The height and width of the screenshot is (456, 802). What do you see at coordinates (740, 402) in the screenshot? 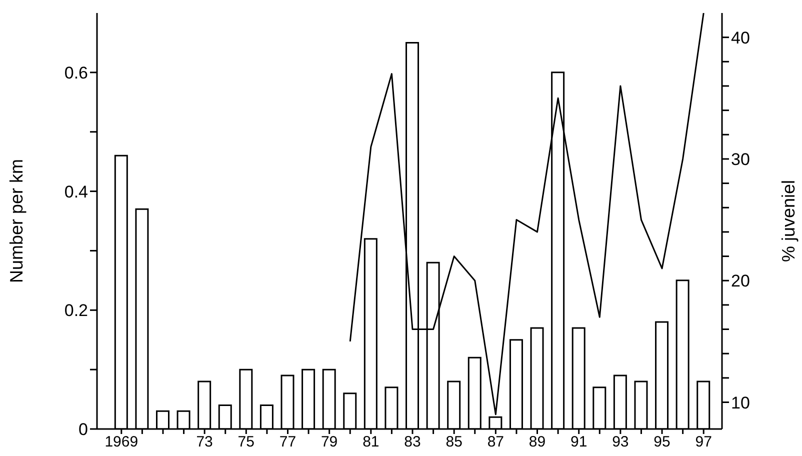
I see `y2-tick-label: 10` at bounding box center [740, 402].